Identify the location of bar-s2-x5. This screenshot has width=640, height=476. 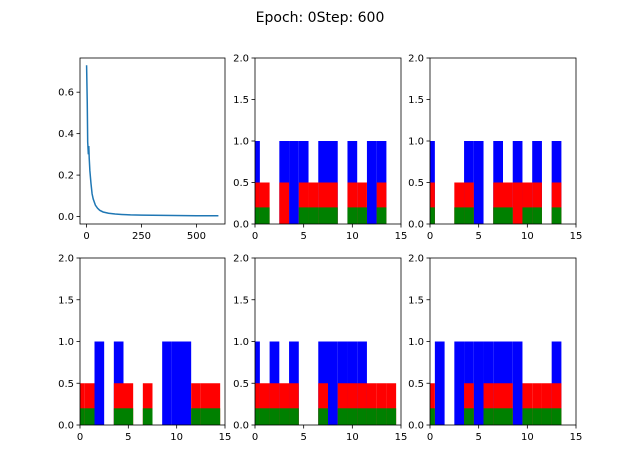
(128, 404).